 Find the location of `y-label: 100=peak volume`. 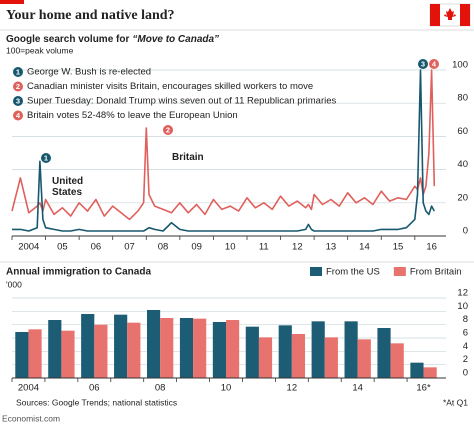

y-label: 100=peak volume is located at coordinates (40, 50).